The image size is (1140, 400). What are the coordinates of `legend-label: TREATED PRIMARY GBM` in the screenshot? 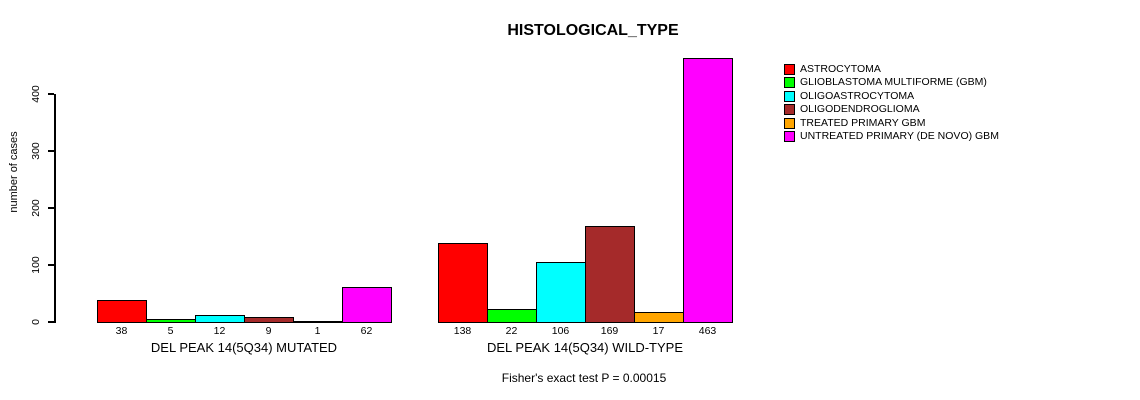 It's located at (863, 123).